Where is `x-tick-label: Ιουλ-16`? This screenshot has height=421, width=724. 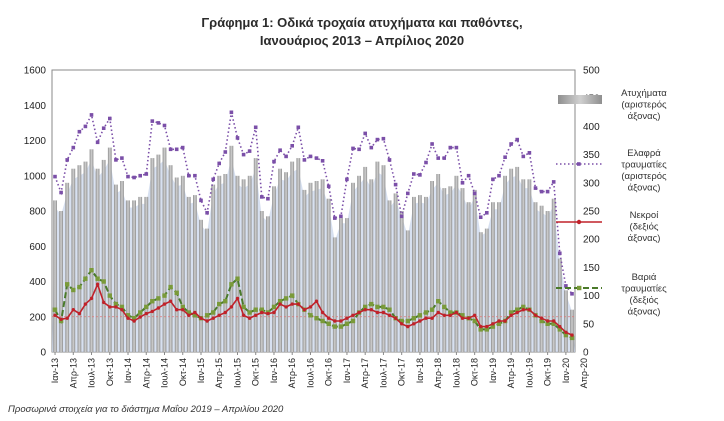 x-tick-label: Ιουλ-16 is located at coordinates (311, 373).